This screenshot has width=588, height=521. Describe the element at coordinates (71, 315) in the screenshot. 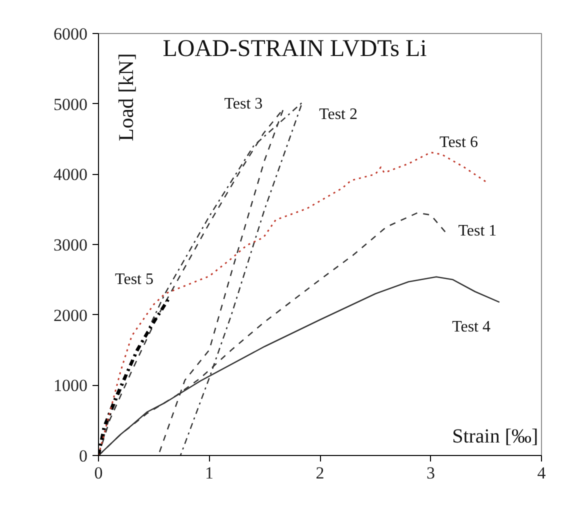

I see `y-tick-label: 2000` at that location.